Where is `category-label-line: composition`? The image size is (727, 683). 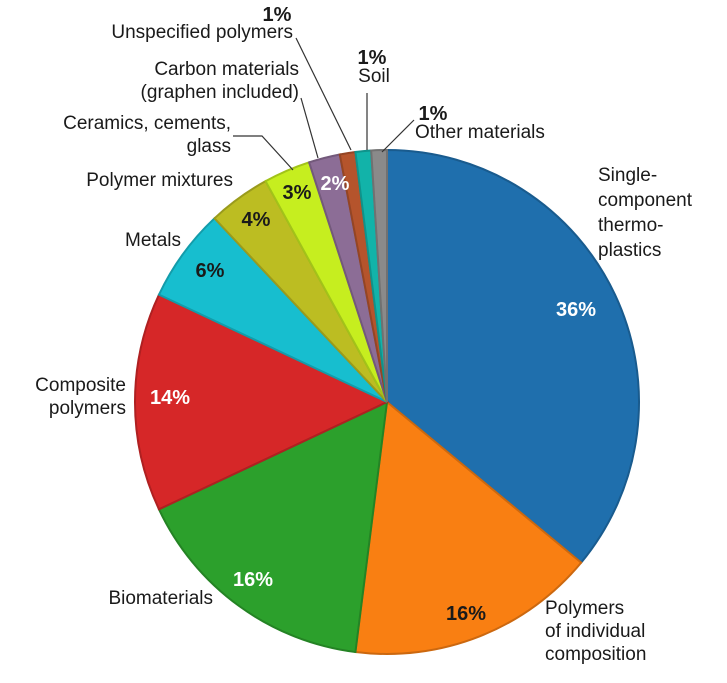
category-label-line: composition is located at coordinates (595, 654).